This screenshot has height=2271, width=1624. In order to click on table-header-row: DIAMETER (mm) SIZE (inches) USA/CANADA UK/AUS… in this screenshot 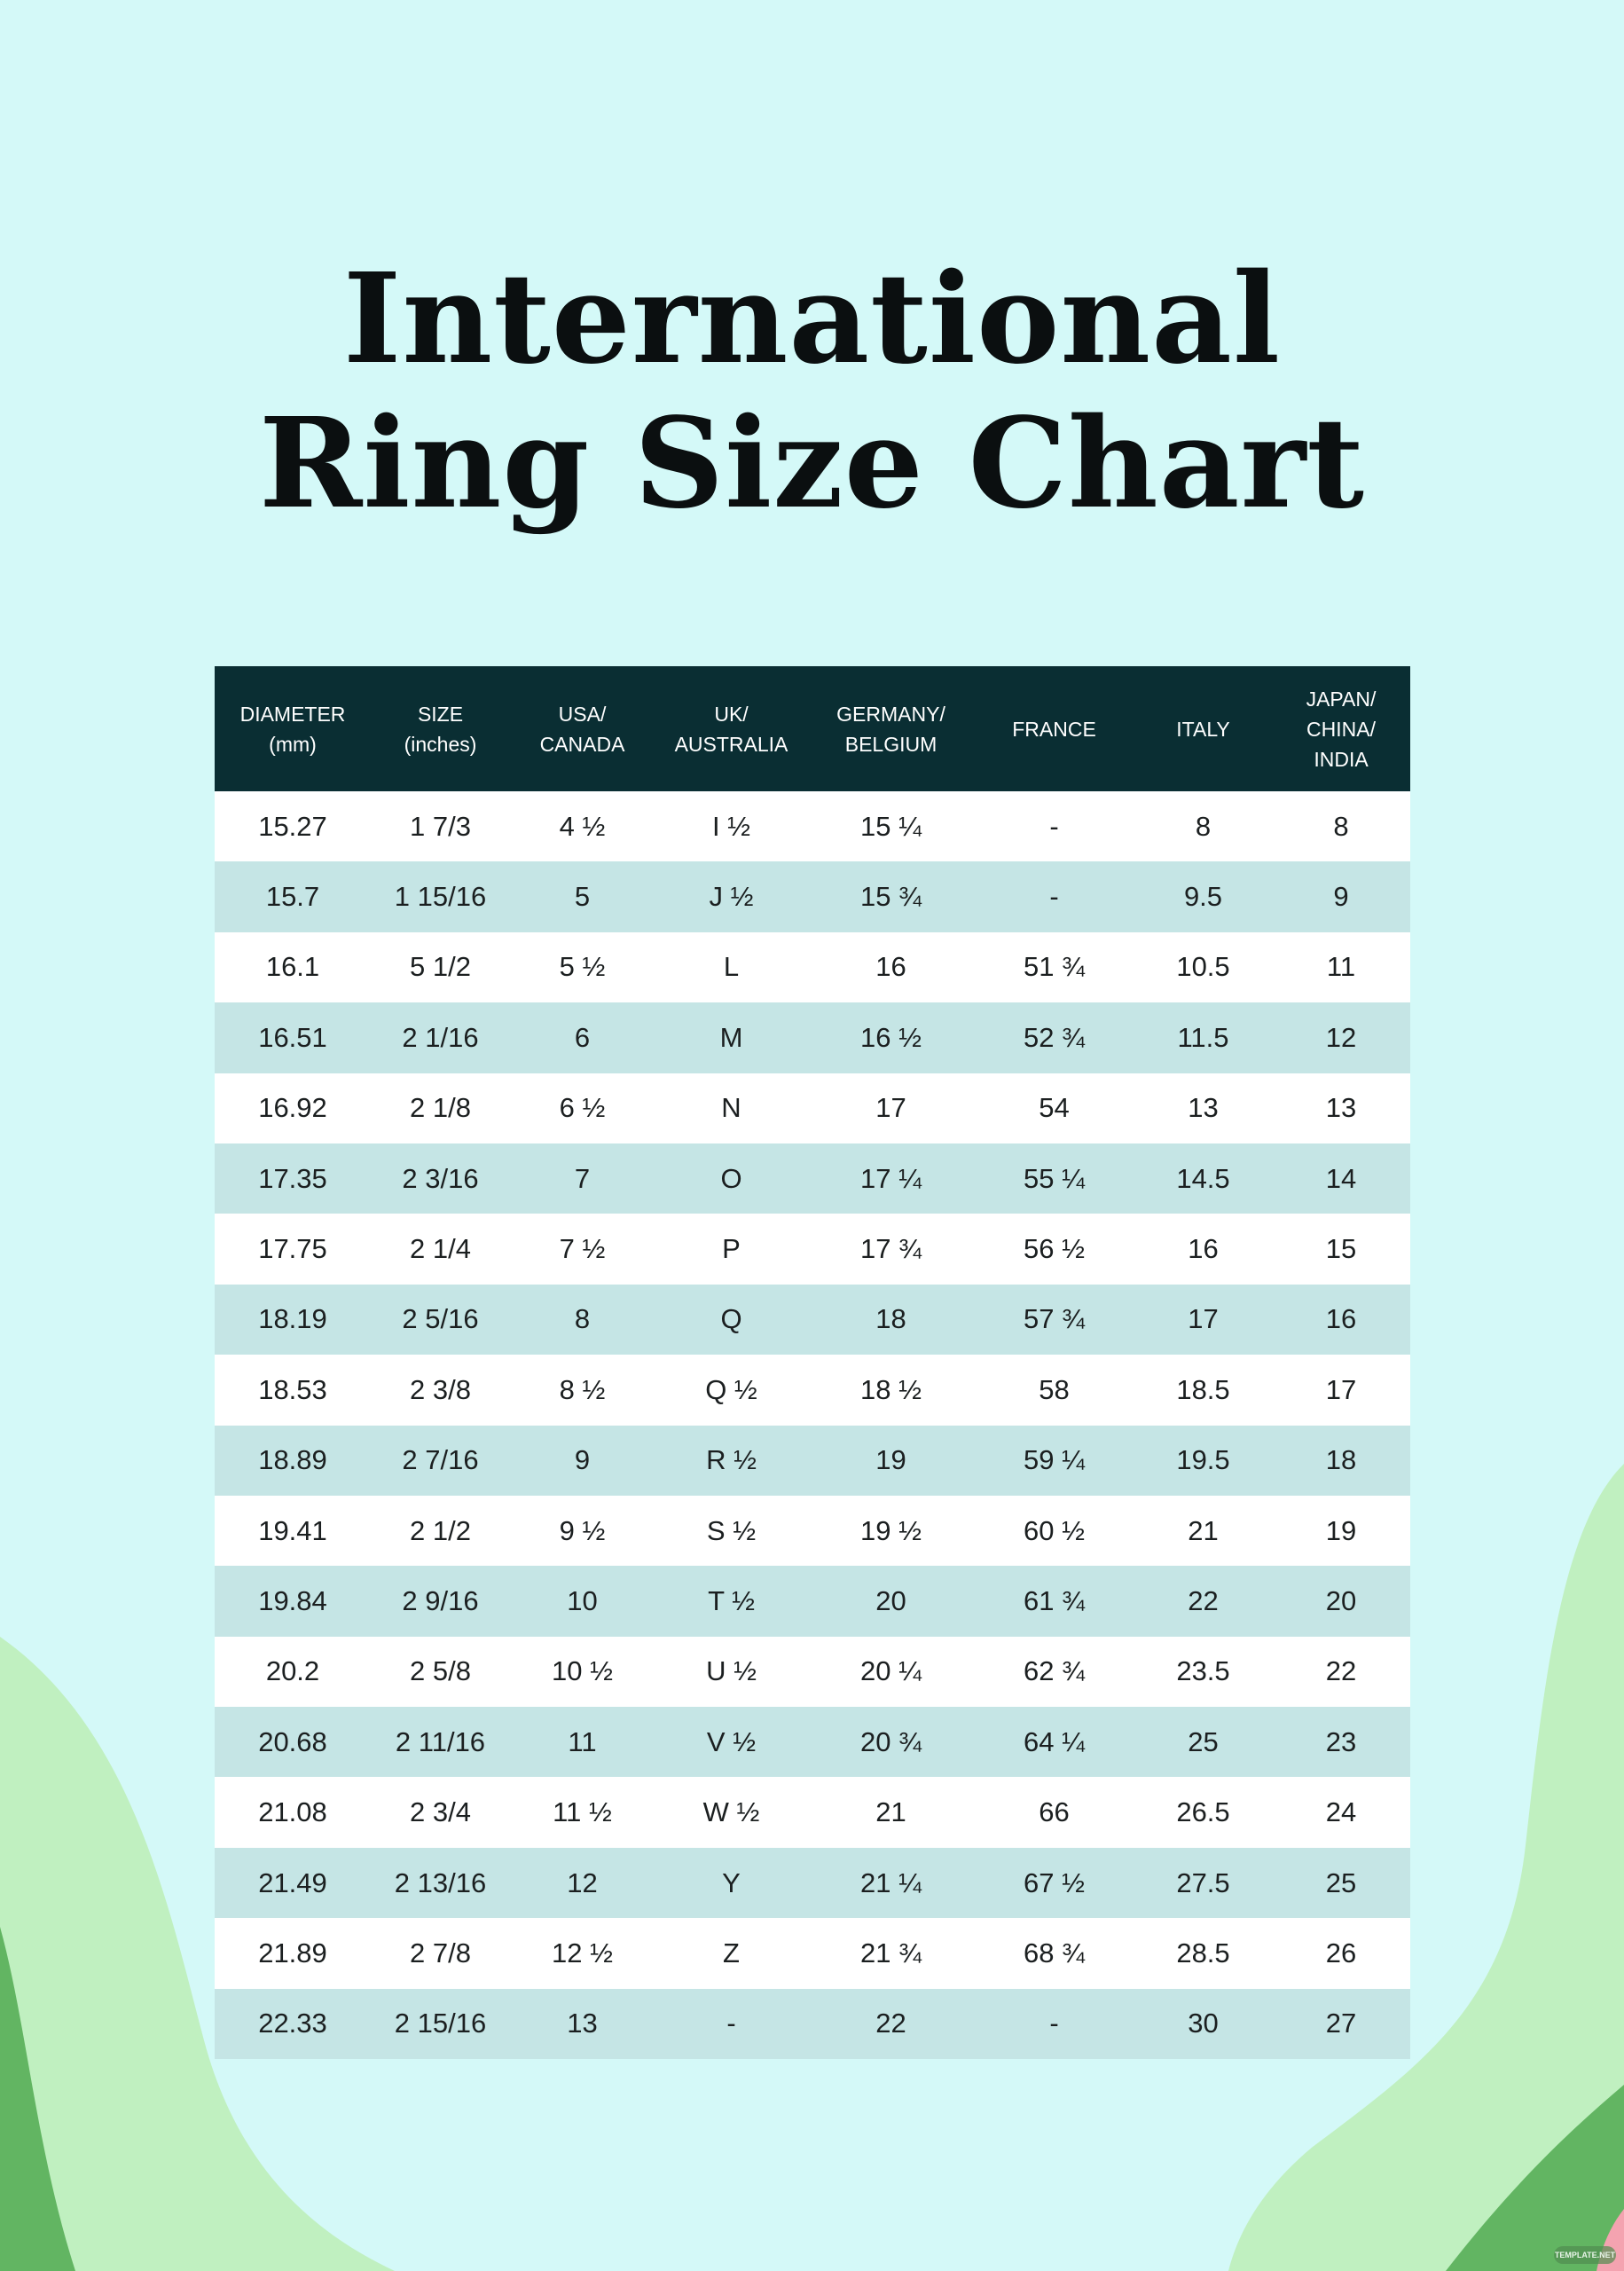, I will do `click(813, 728)`.